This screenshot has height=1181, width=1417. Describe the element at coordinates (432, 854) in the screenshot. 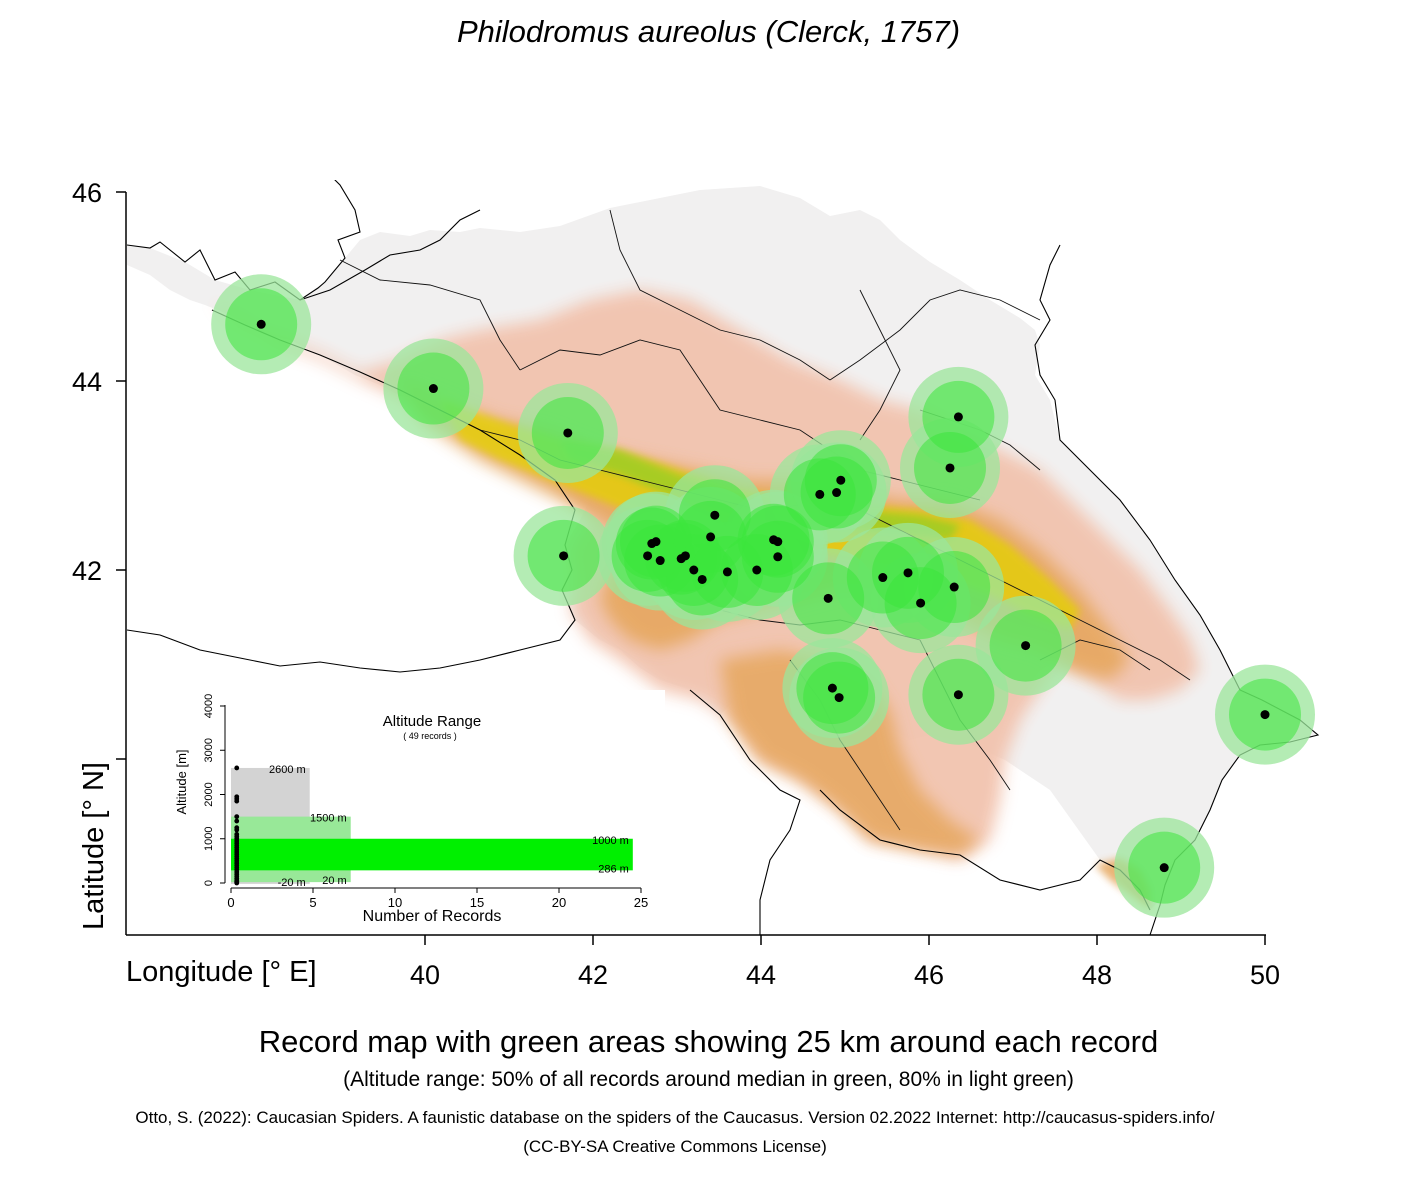

I see `altitude-range-bar` at that location.